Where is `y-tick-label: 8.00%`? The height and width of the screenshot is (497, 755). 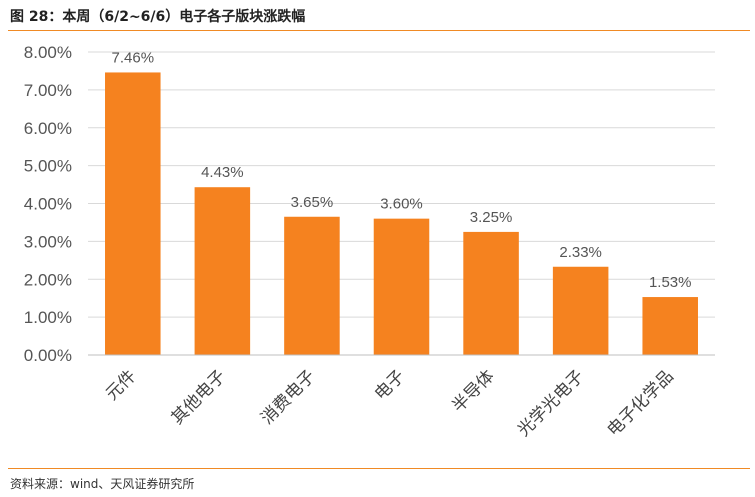
y-tick-label: 8.00% is located at coordinates (48, 52).